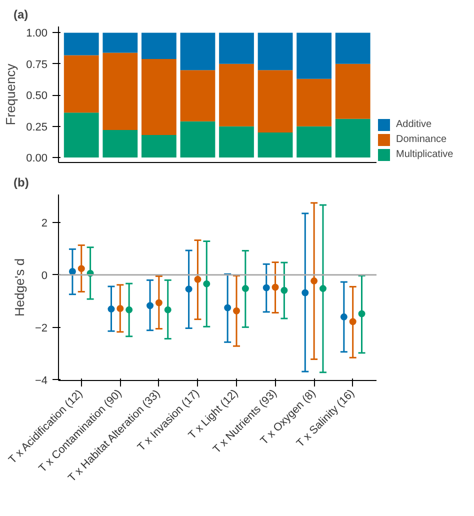 This screenshot has height=516, width=474. What do you see at coordinates (44, 223) in the screenshot?
I see `y-tick-label: 2` at bounding box center [44, 223].